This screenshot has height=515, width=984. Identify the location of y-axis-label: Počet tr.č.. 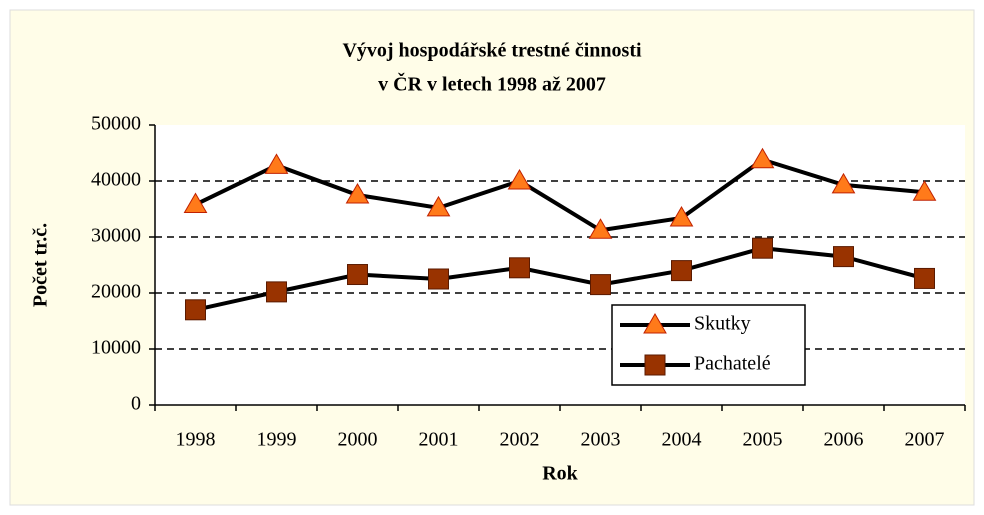
(41, 265).